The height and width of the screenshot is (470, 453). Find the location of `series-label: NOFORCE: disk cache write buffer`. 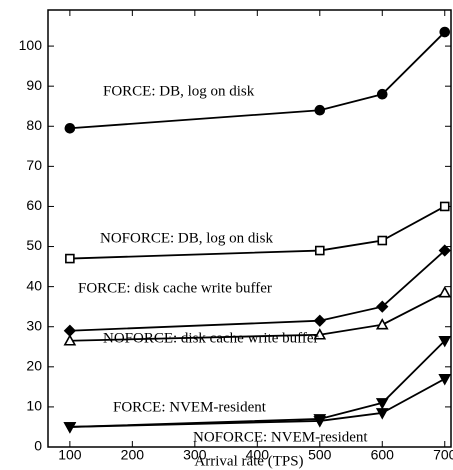

series-label: NOFORCE: disk cache write buffer is located at coordinates (211, 338).